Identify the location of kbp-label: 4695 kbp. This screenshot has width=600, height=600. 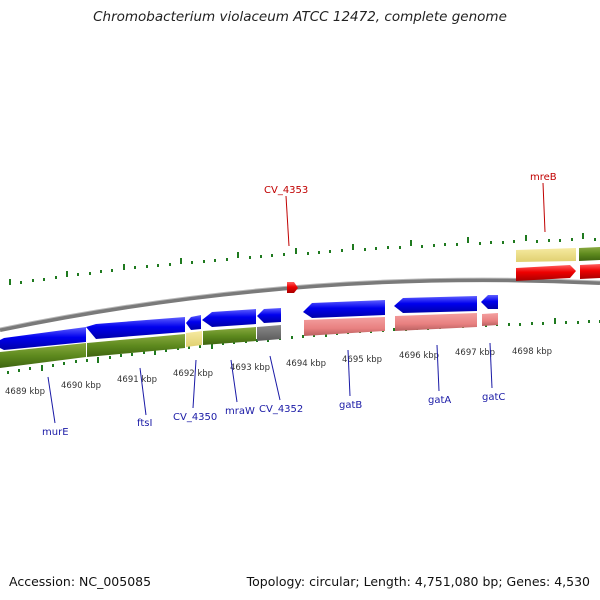
(362, 360).